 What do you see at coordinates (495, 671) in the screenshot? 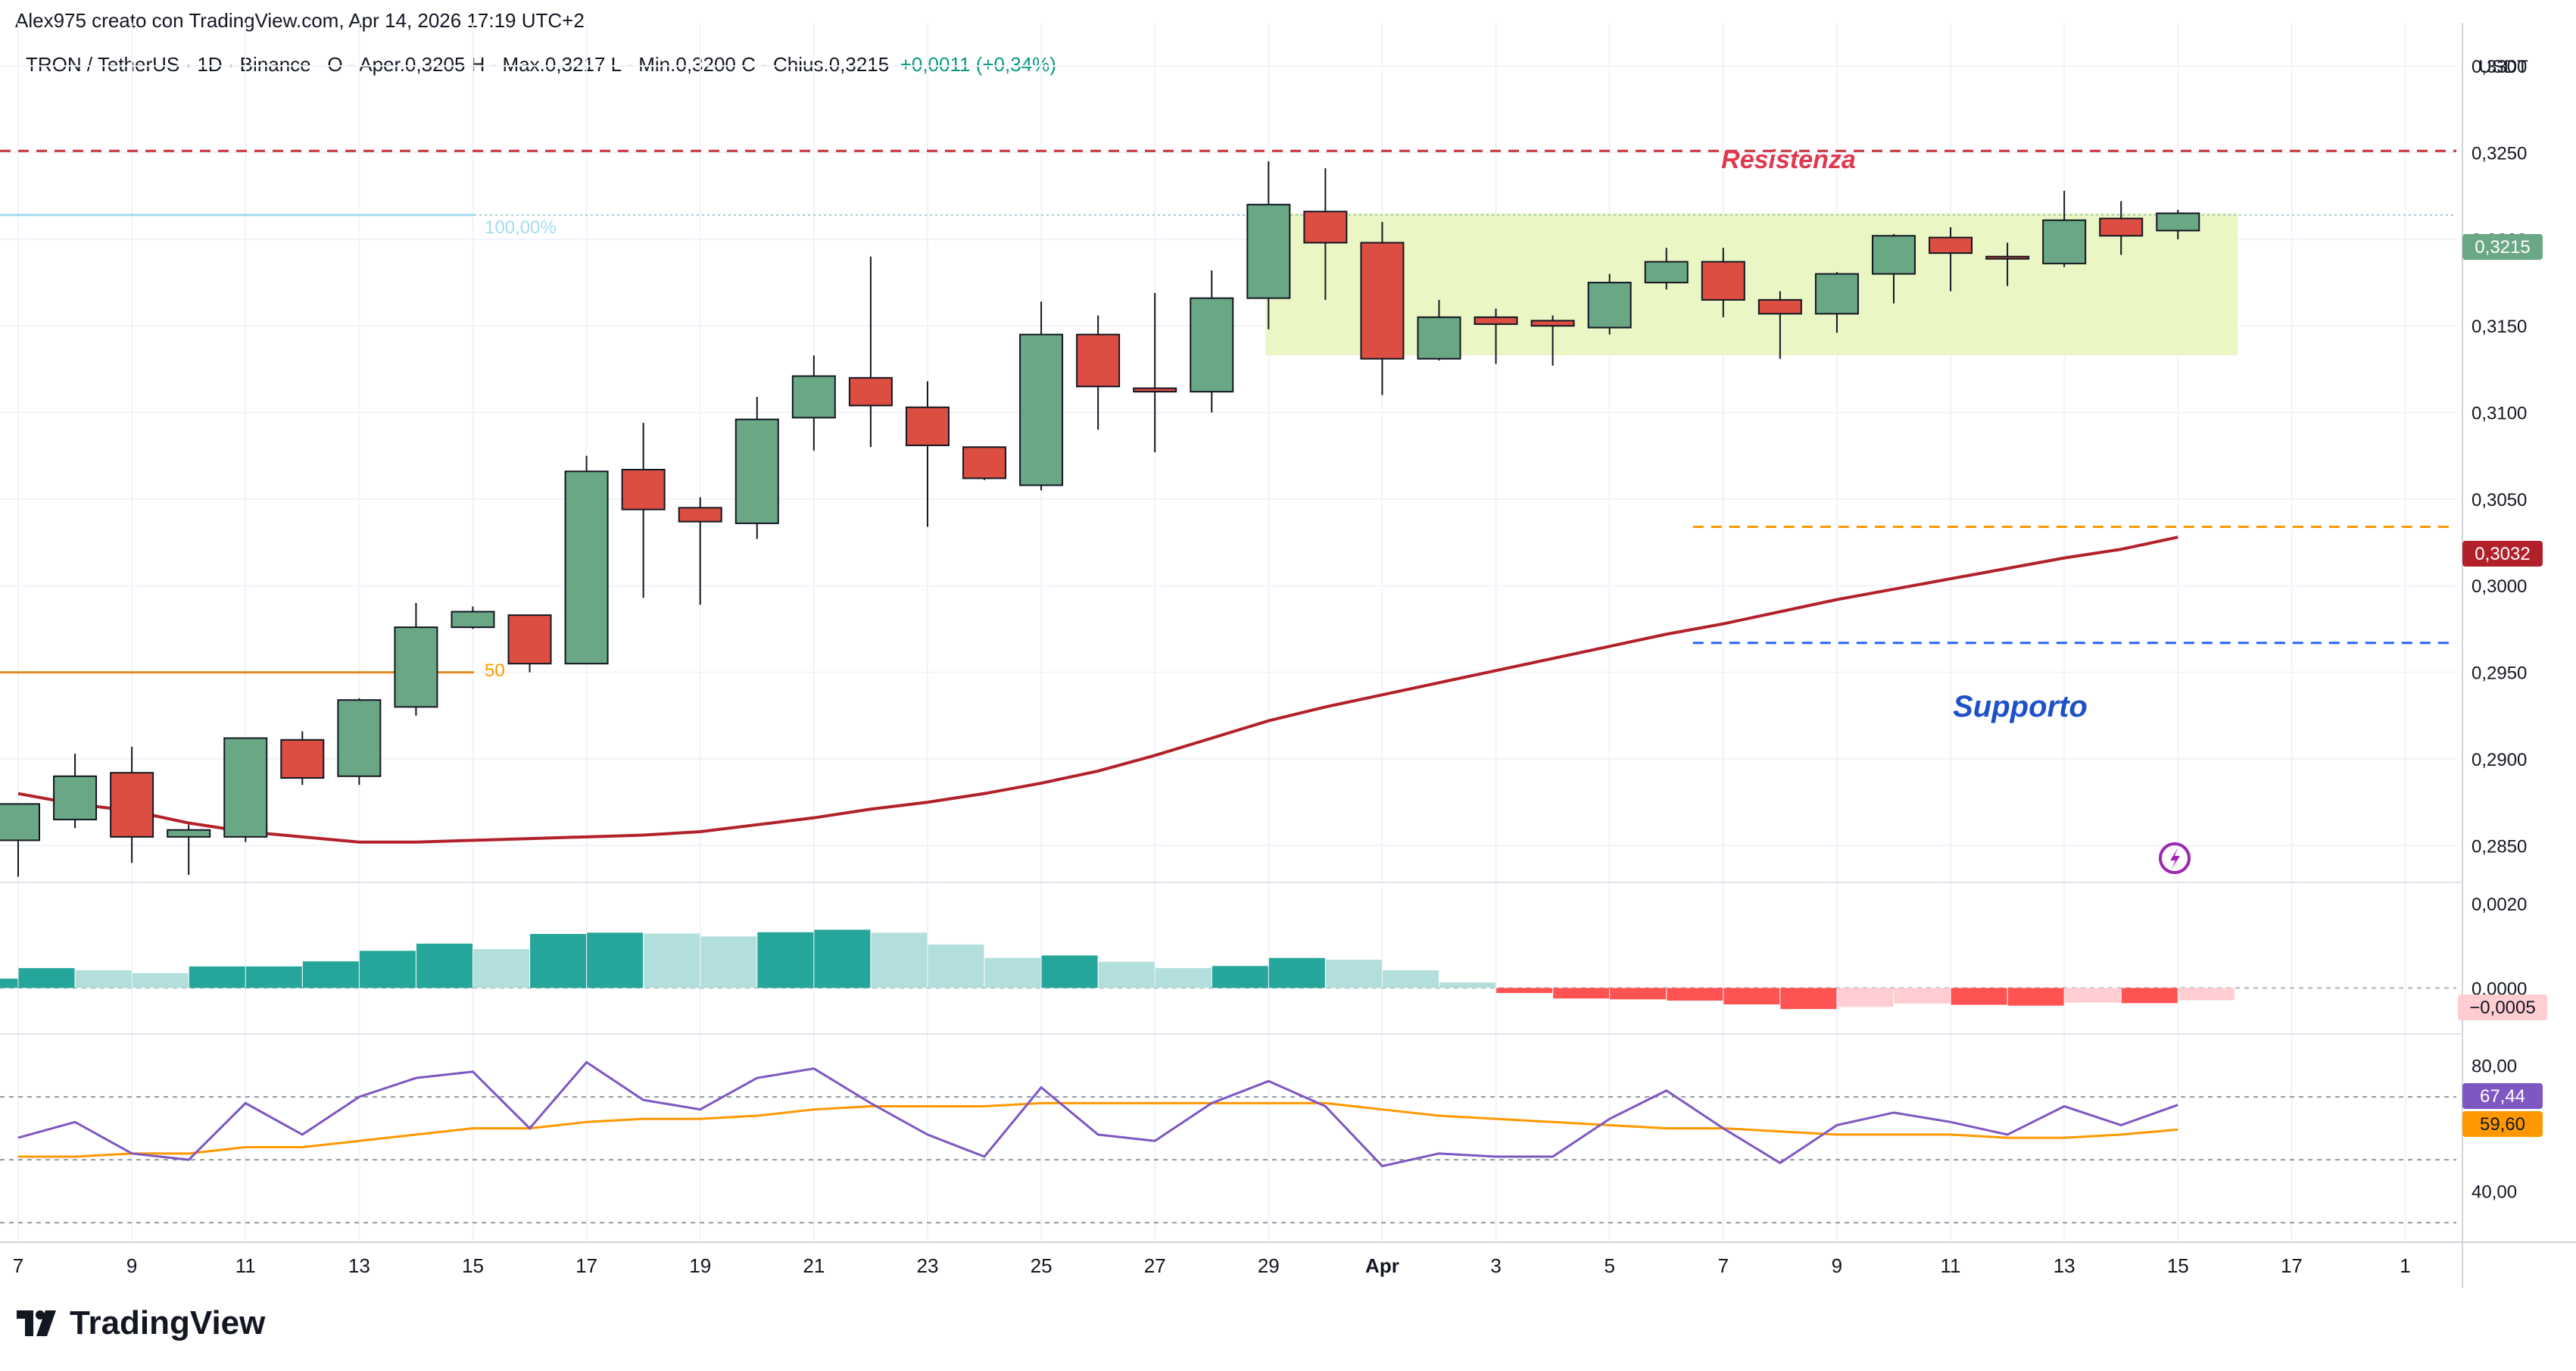
I see `fib-50-label: 50` at bounding box center [495, 671].